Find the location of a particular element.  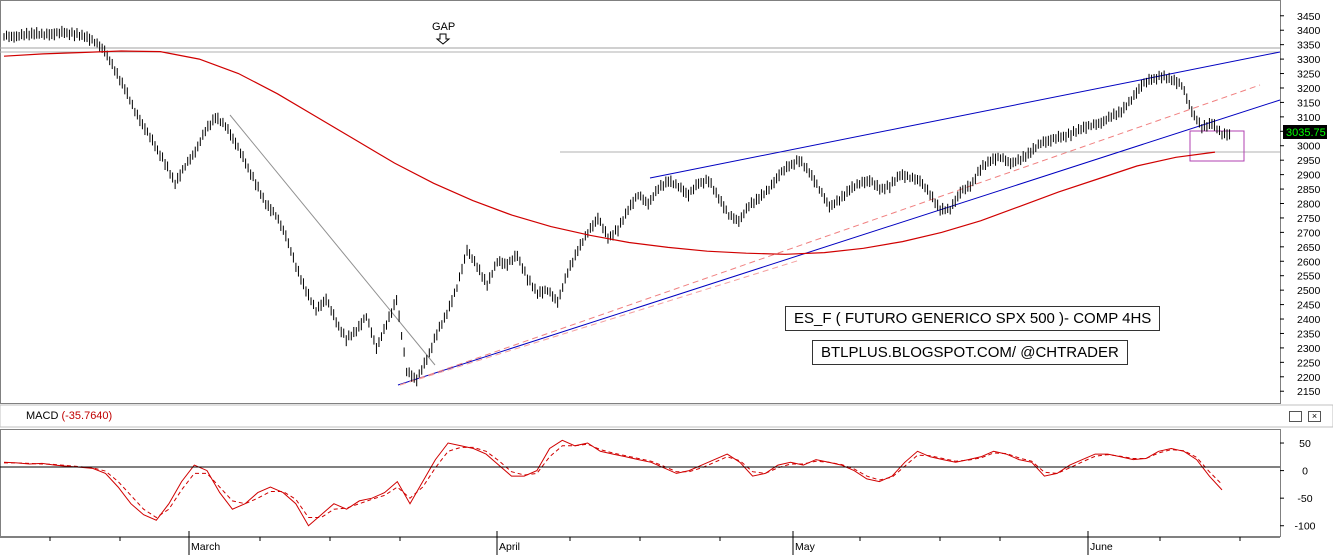

price-y-tick-label: 2950 is located at coordinates (1309, 161).